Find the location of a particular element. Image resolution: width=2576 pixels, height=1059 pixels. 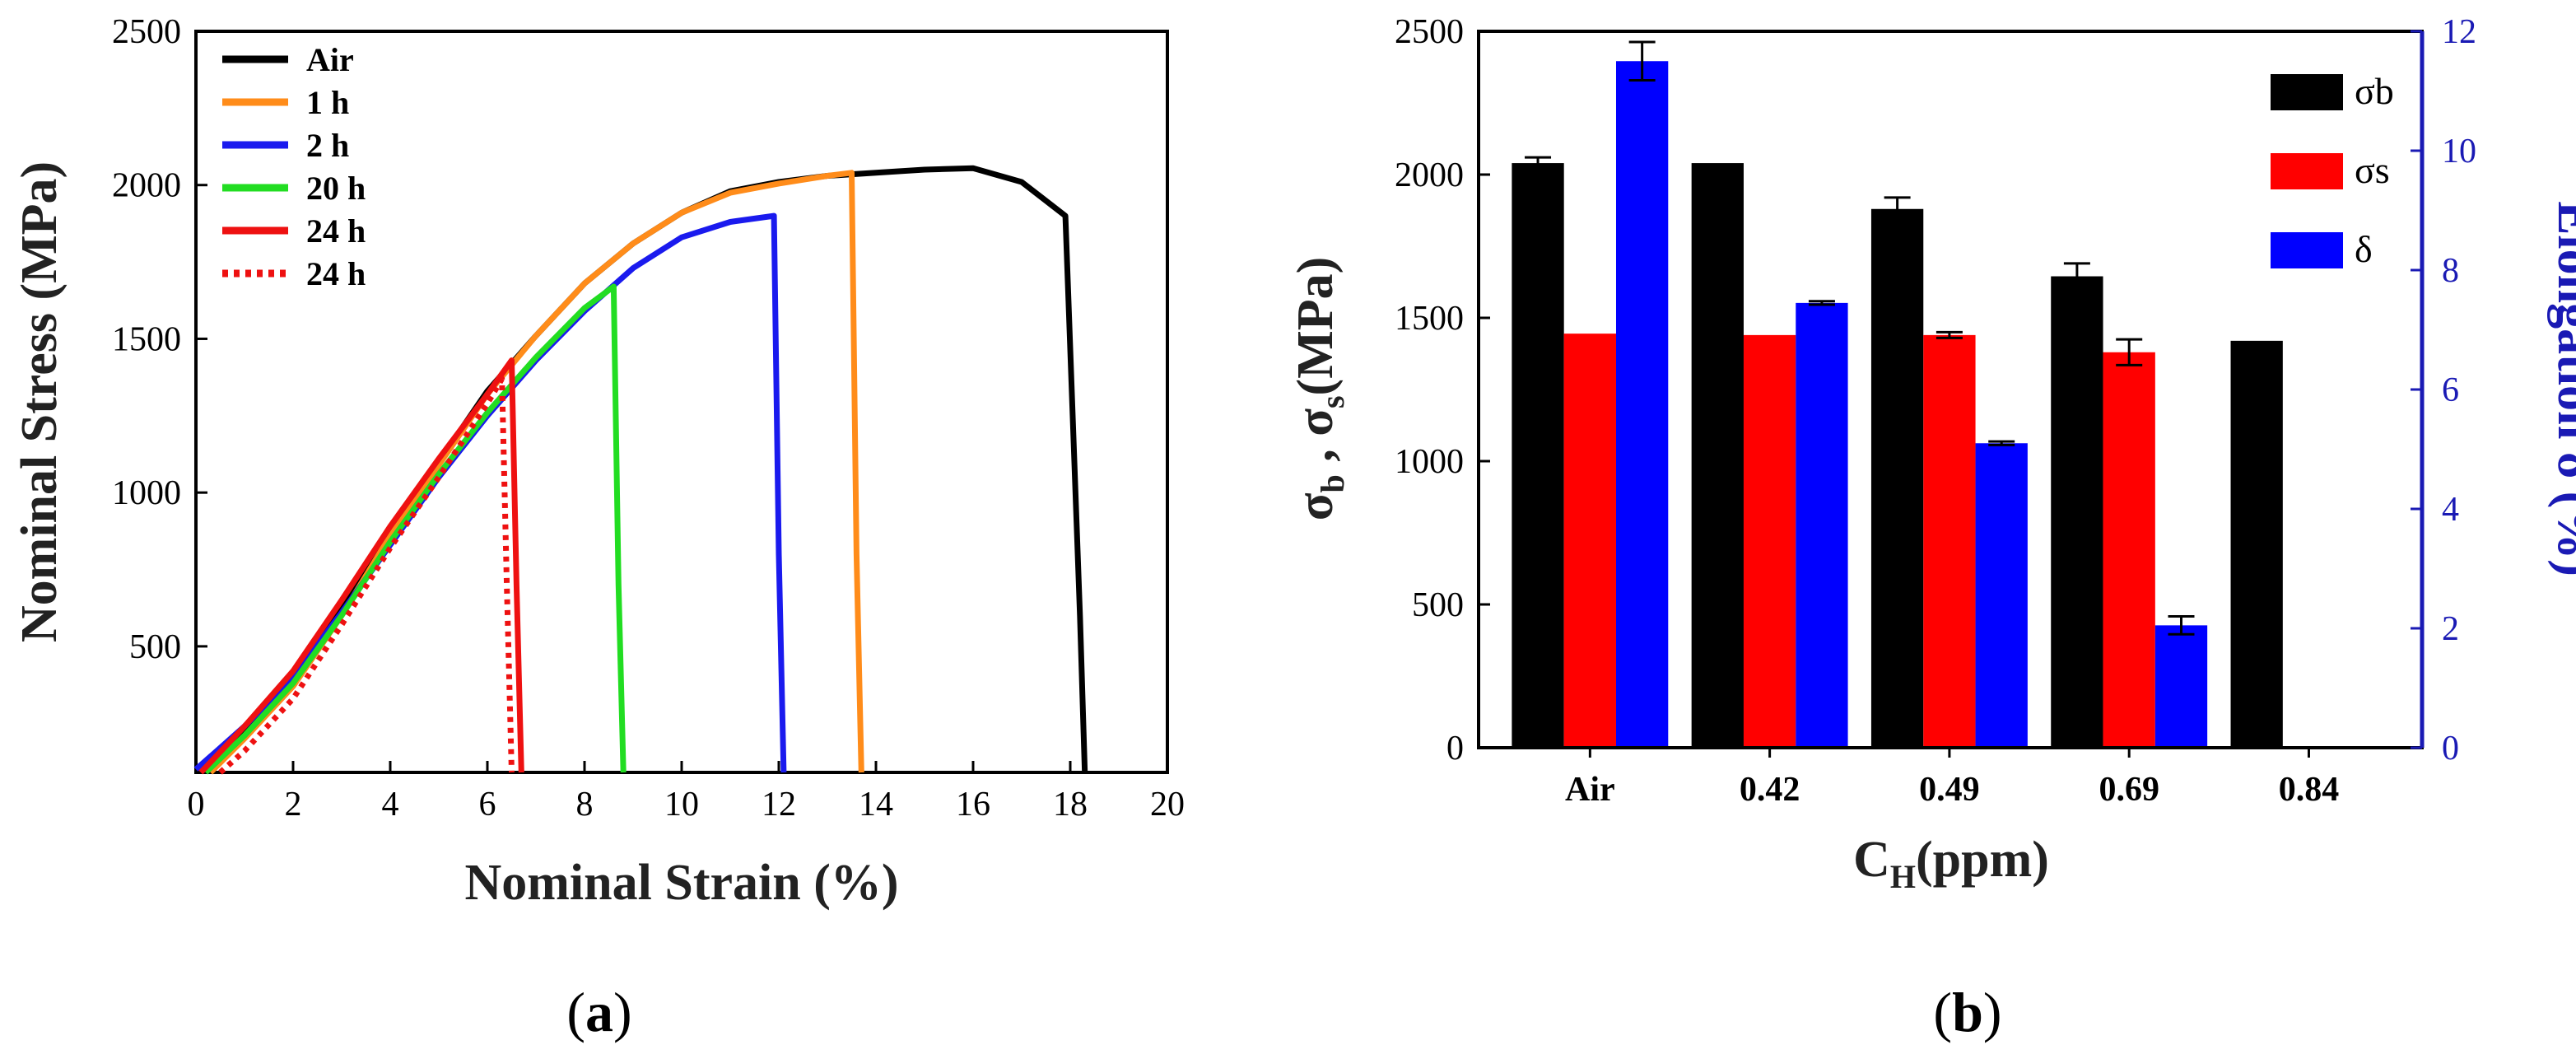

panel-a-x-tick-label: 6 is located at coordinates (487, 804).